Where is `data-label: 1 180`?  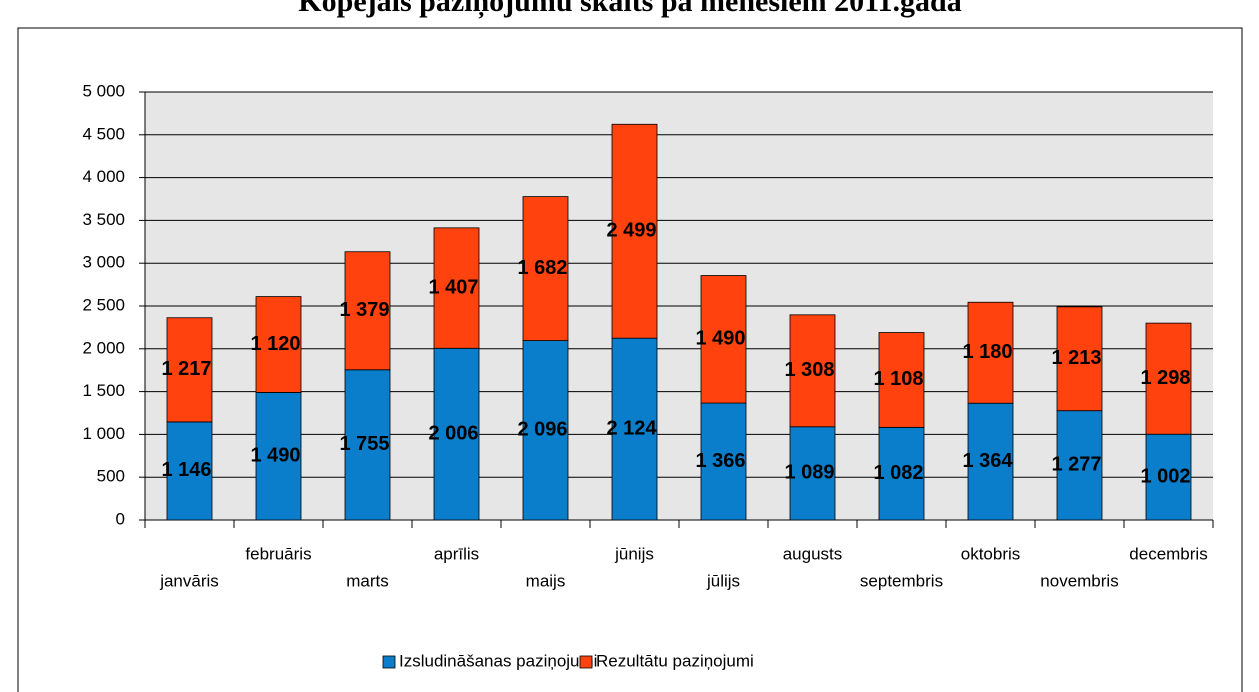 data-label: 1 180 is located at coordinates (987, 352).